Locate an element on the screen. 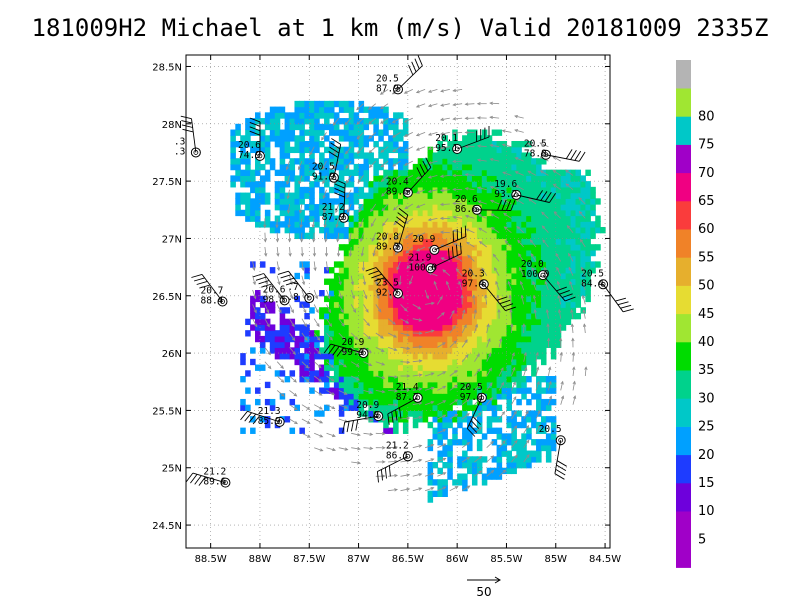 The width and height of the screenshot is (800, 600). colorbar-label: 80 is located at coordinates (706, 116).